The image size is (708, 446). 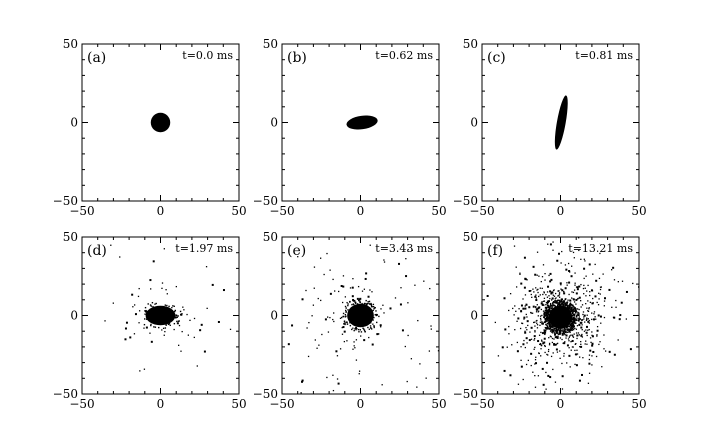 I want to click on y-tick-label: 50, so click(x=70, y=44).